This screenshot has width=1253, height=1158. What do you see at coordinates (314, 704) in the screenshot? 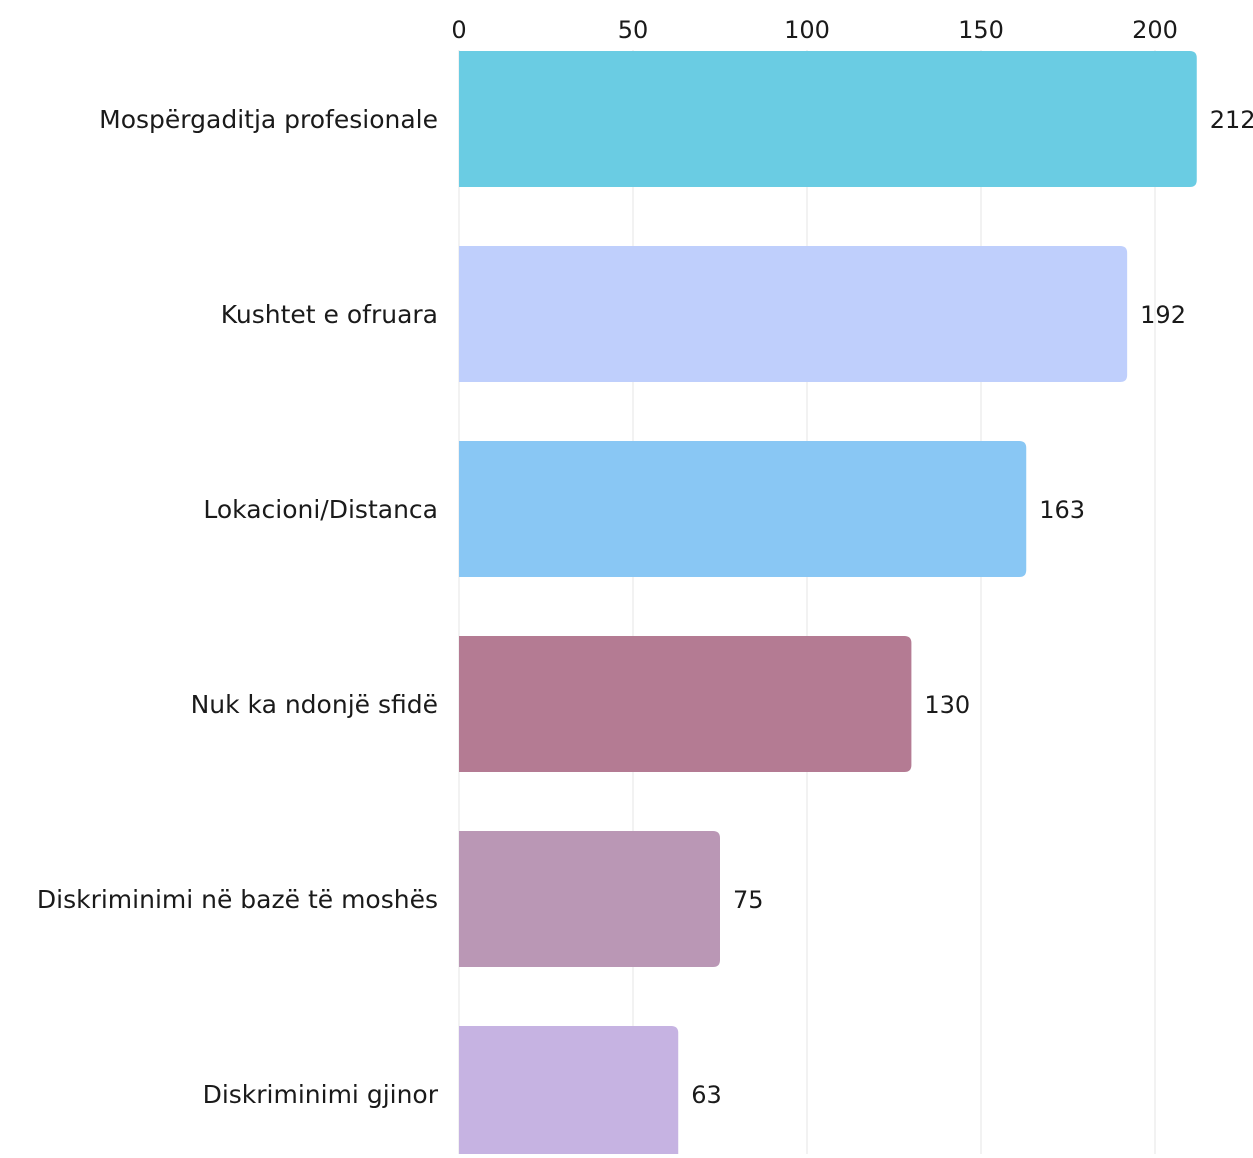
I see `category-label: Nuk ka ndonjë sfidë` at bounding box center [314, 704].